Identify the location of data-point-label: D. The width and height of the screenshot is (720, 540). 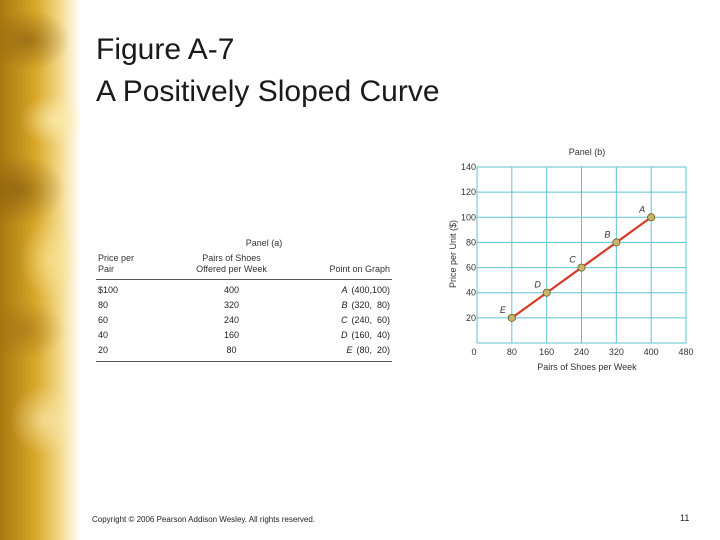
(537, 285).